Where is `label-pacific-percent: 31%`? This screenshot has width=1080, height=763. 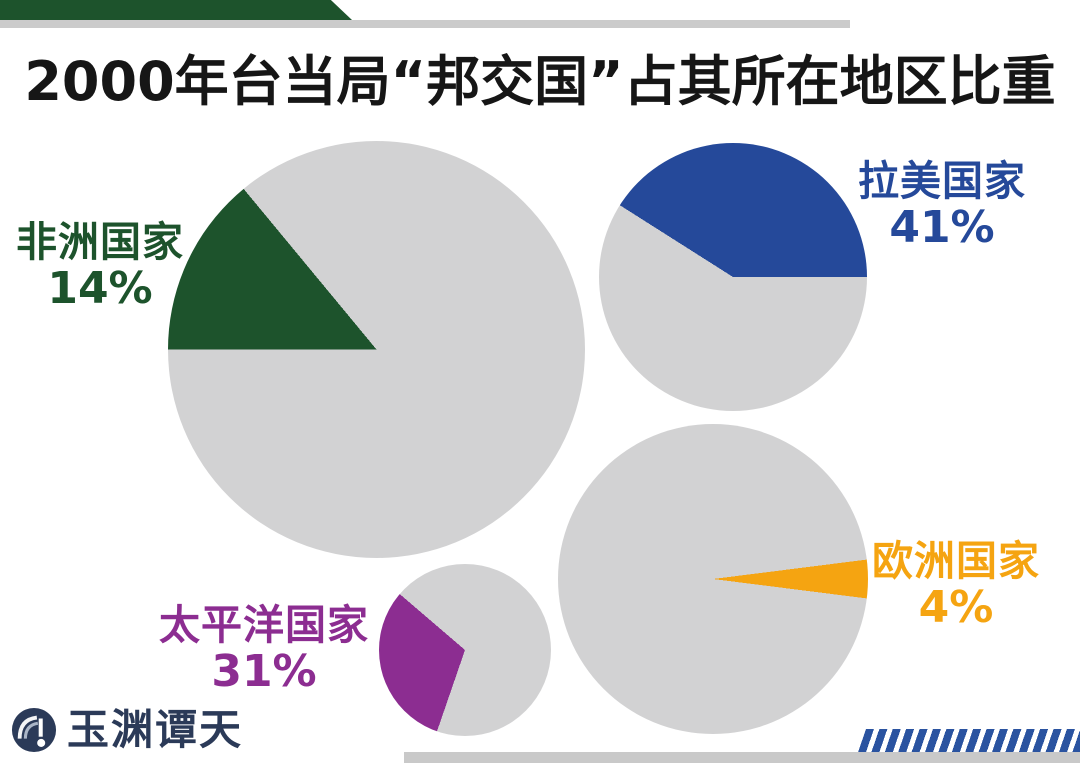 label-pacific-percent: 31% is located at coordinates (264, 671).